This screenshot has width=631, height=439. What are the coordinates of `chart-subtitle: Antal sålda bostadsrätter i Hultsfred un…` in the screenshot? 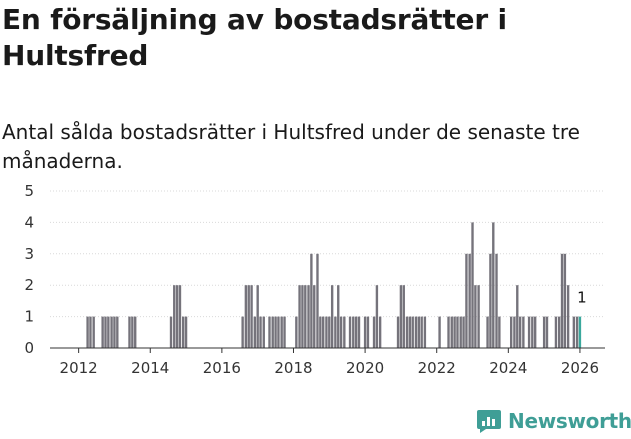 It's located at (291, 146).